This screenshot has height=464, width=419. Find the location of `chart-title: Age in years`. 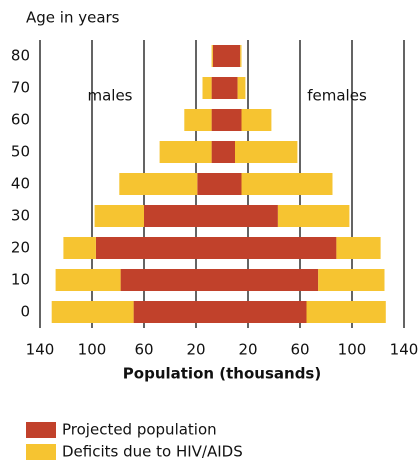

chart-title: Age in years is located at coordinates (73, 18).